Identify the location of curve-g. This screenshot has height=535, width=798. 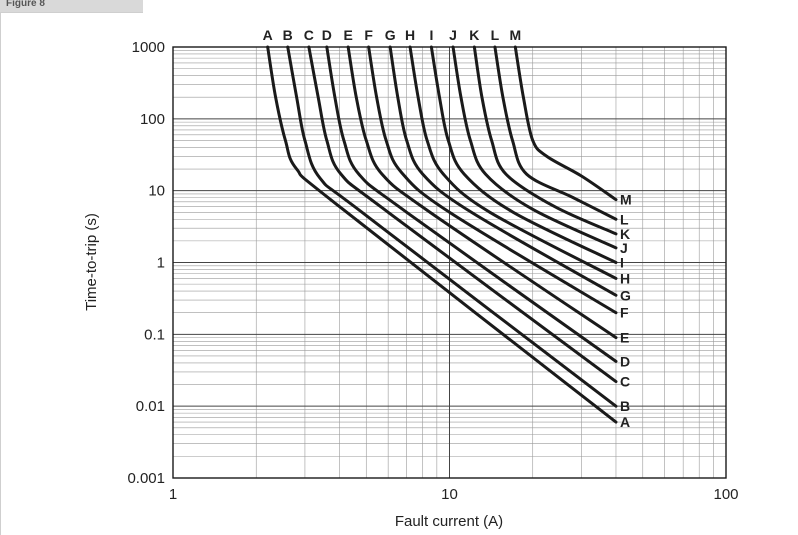
(503, 171).